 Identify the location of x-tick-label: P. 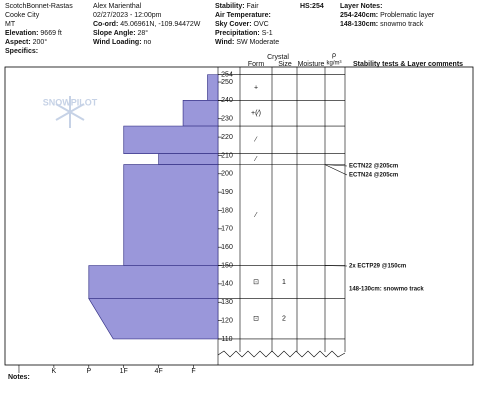
(88, 371).